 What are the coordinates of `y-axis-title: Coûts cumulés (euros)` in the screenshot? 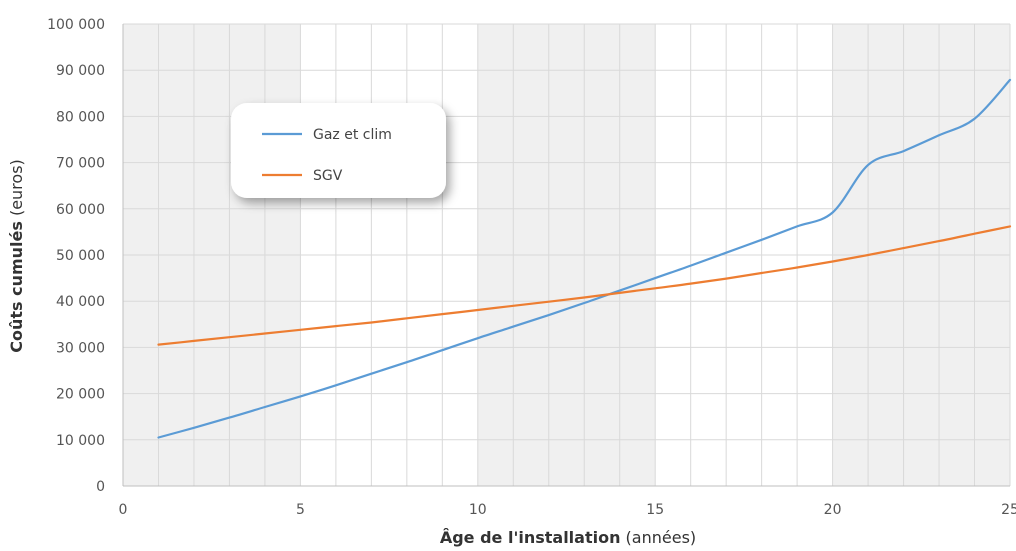 It's located at (16, 256).